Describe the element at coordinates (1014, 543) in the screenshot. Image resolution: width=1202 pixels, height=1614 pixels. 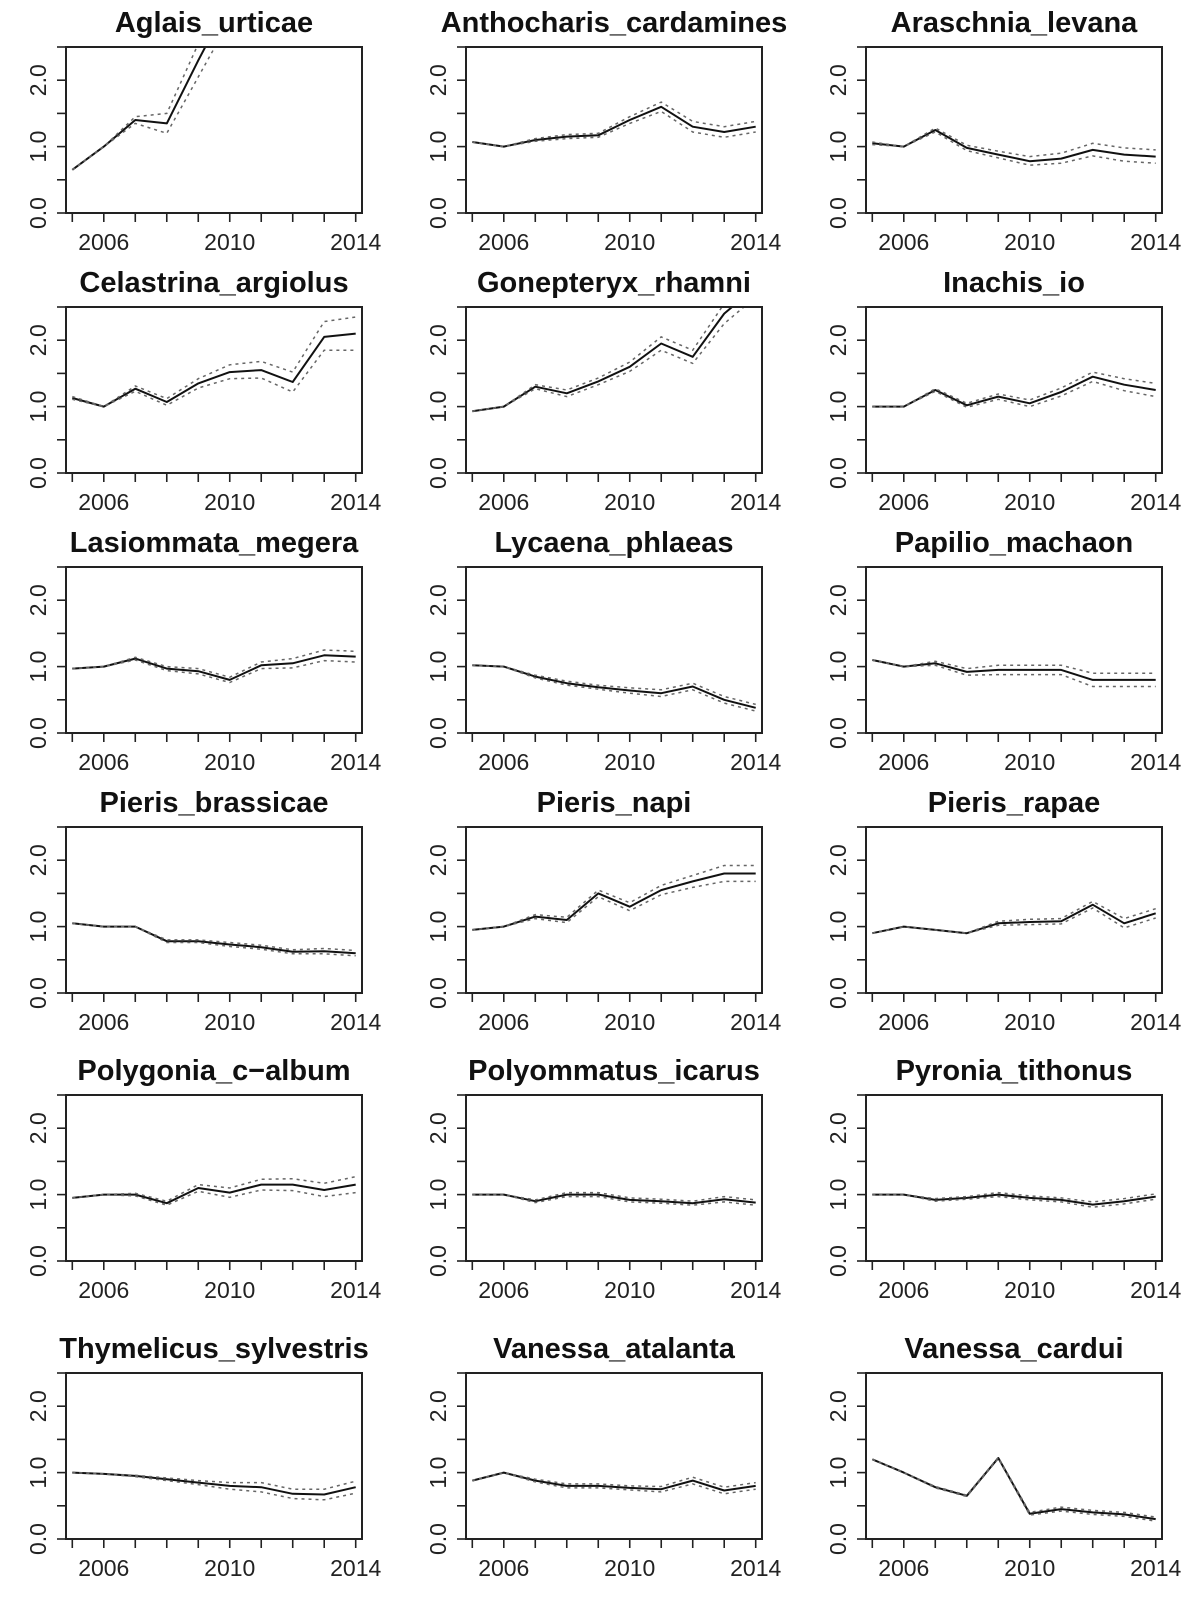
I see `panel-title: Papilio_machaon` at that location.